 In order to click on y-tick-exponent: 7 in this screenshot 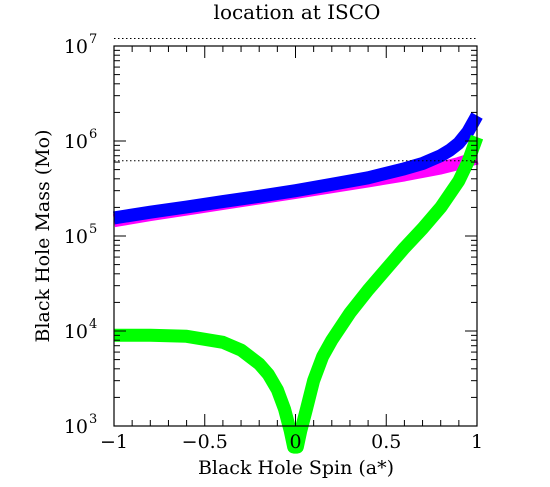, I will do `click(93, 39)`.